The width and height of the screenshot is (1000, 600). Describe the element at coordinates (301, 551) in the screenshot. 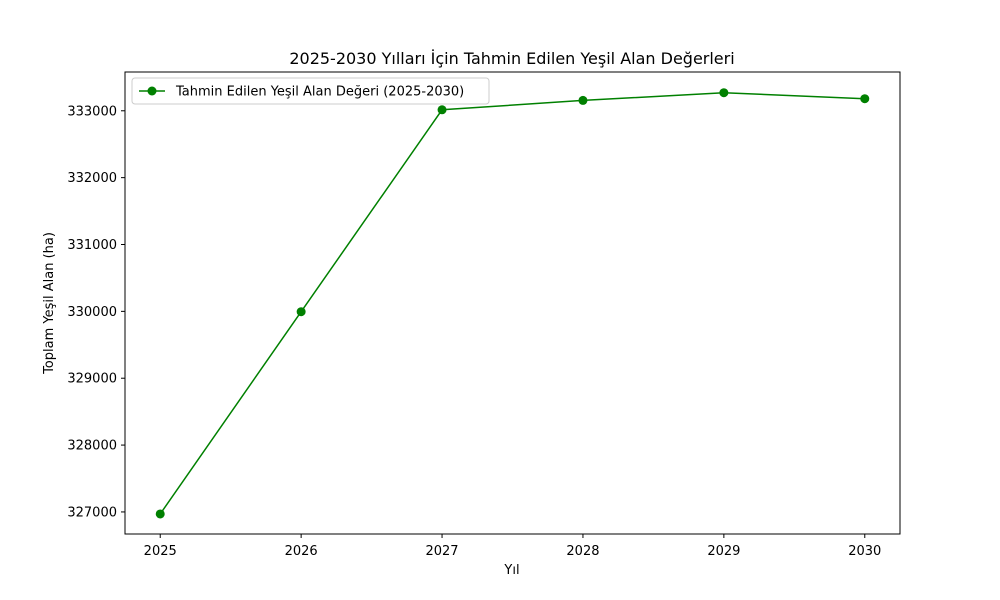

I see `x-tick-label: 2026` at that location.